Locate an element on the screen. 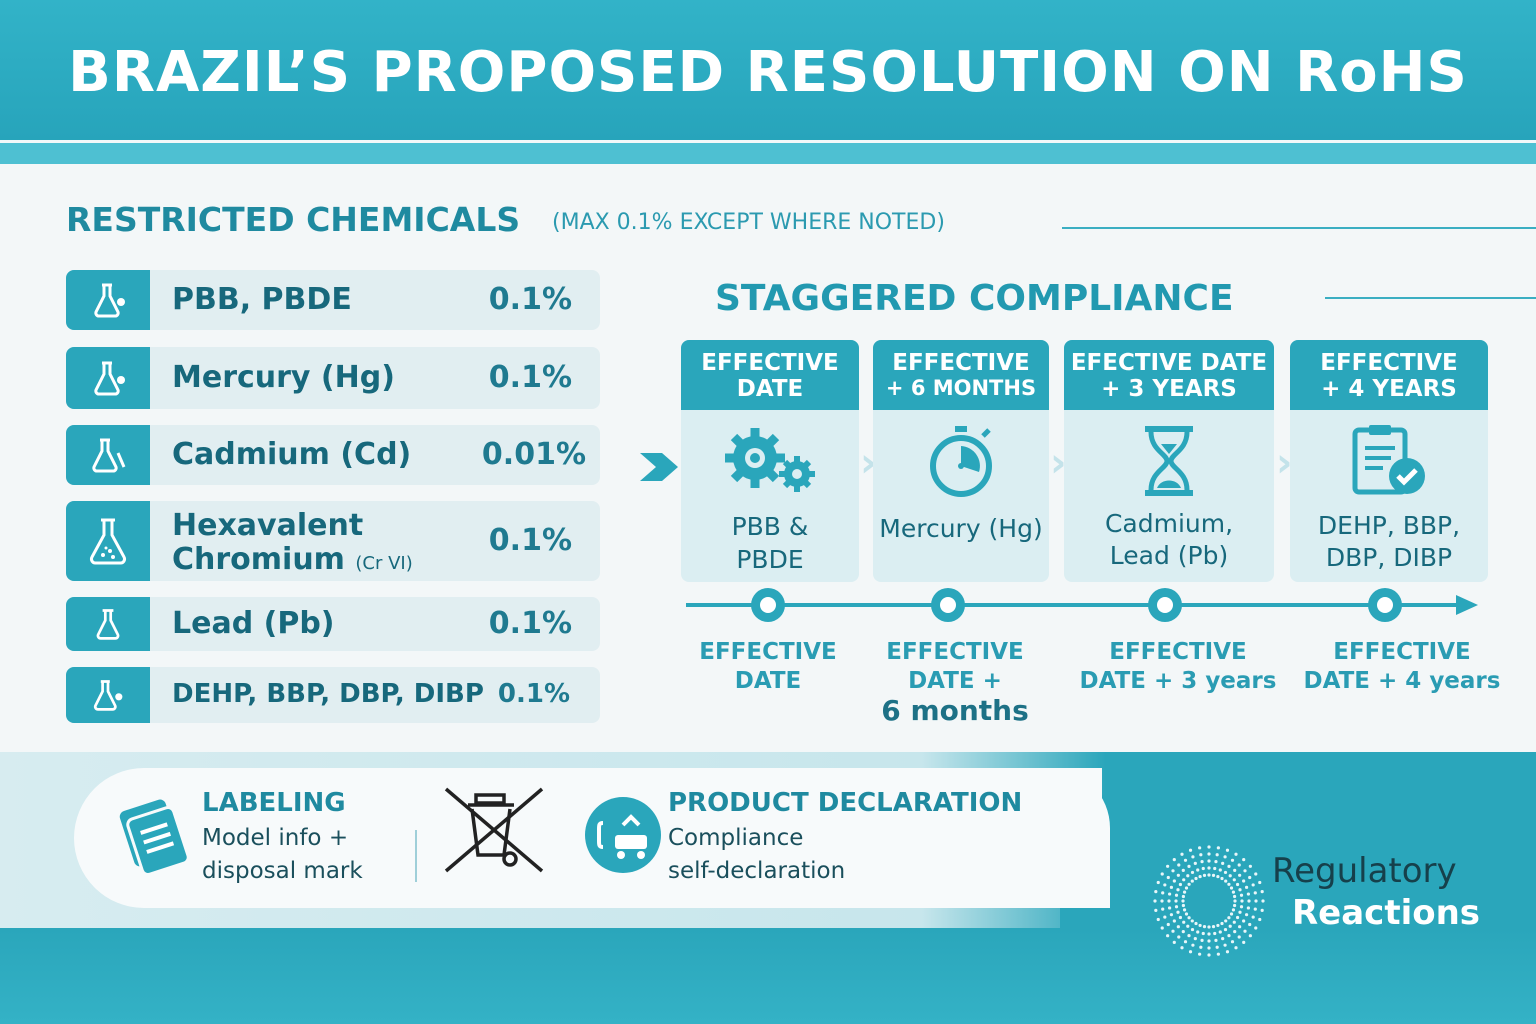 The image size is (1536, 1024). chemical-row-lead: Lead (Pb) 0.1% is located at coordinates (333, 624).